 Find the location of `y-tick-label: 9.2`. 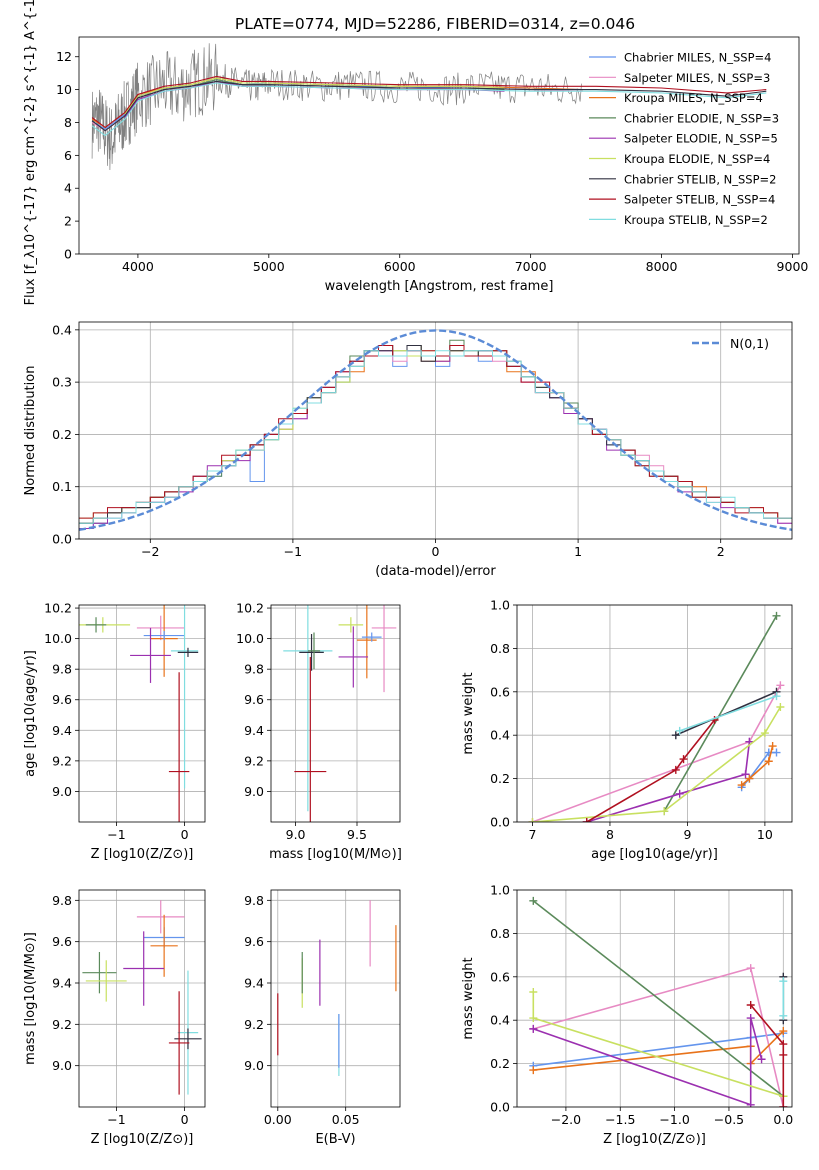

y-tick-label: 9.2 is located at coordinates (254, 760).